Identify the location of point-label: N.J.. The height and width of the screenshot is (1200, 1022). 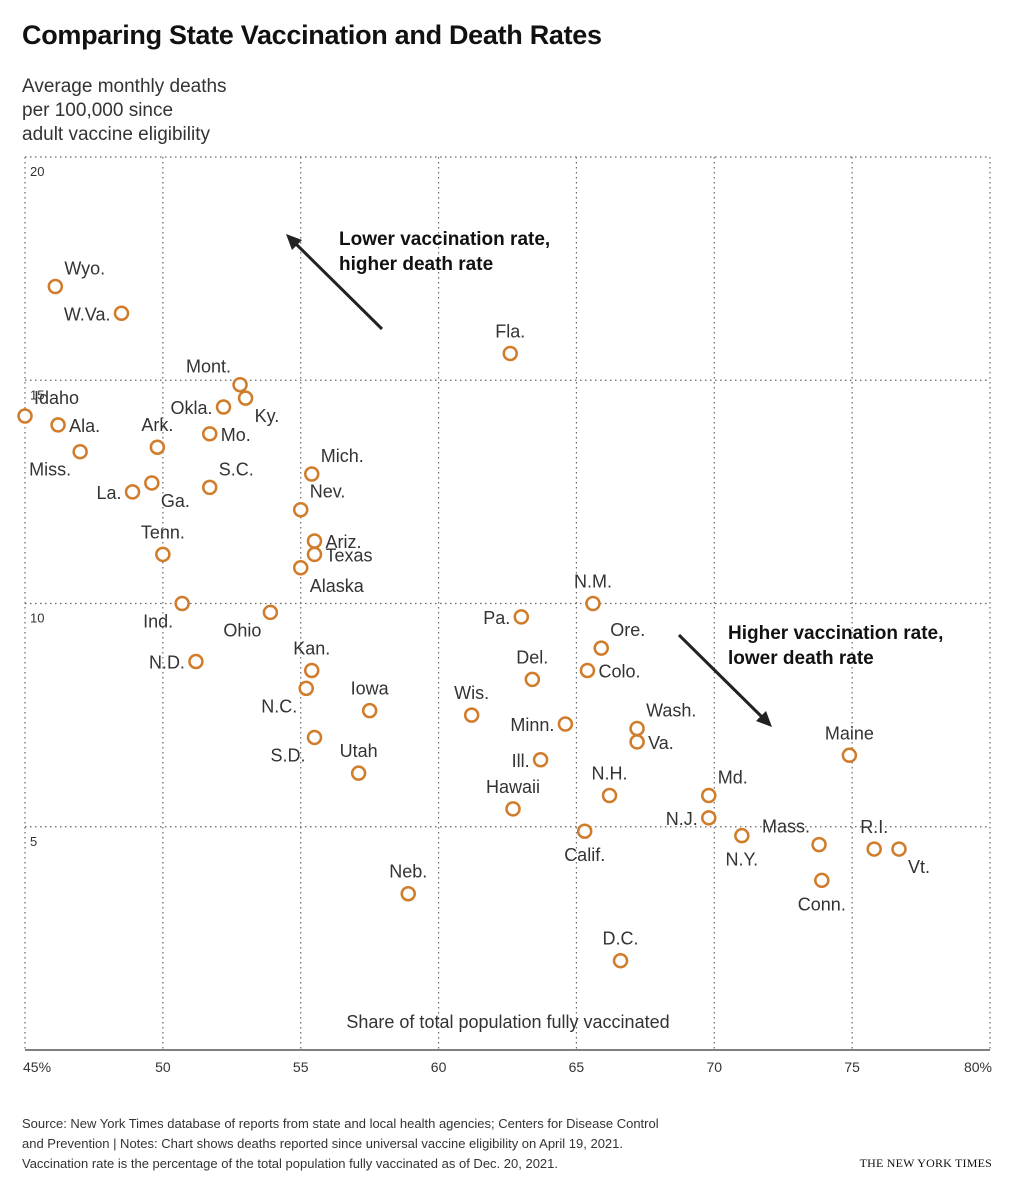
(682, 819).